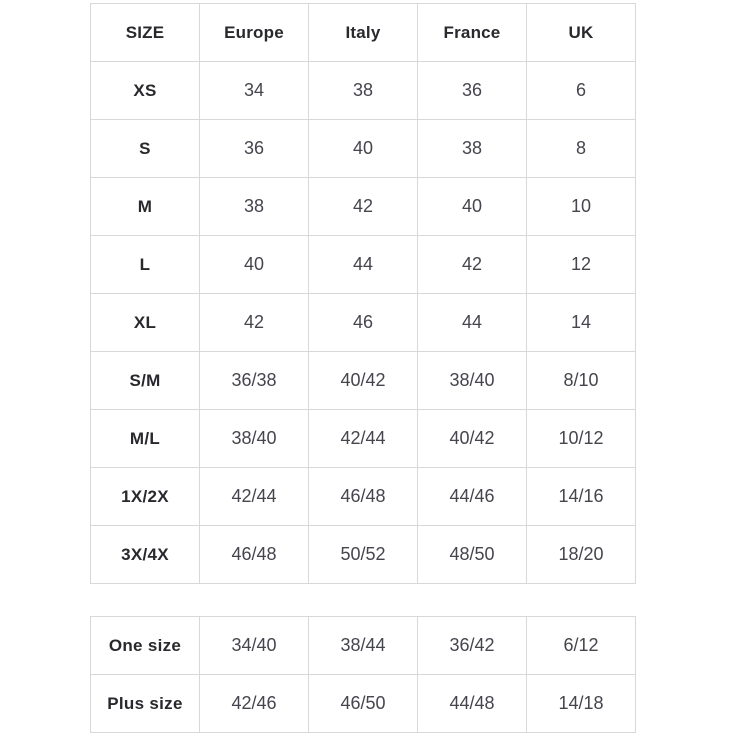 The width and height of the screenshot is (750, 750). Describe the element at coordinates (145, 90) in the screenshot. I see `row-label: XS` at that location.